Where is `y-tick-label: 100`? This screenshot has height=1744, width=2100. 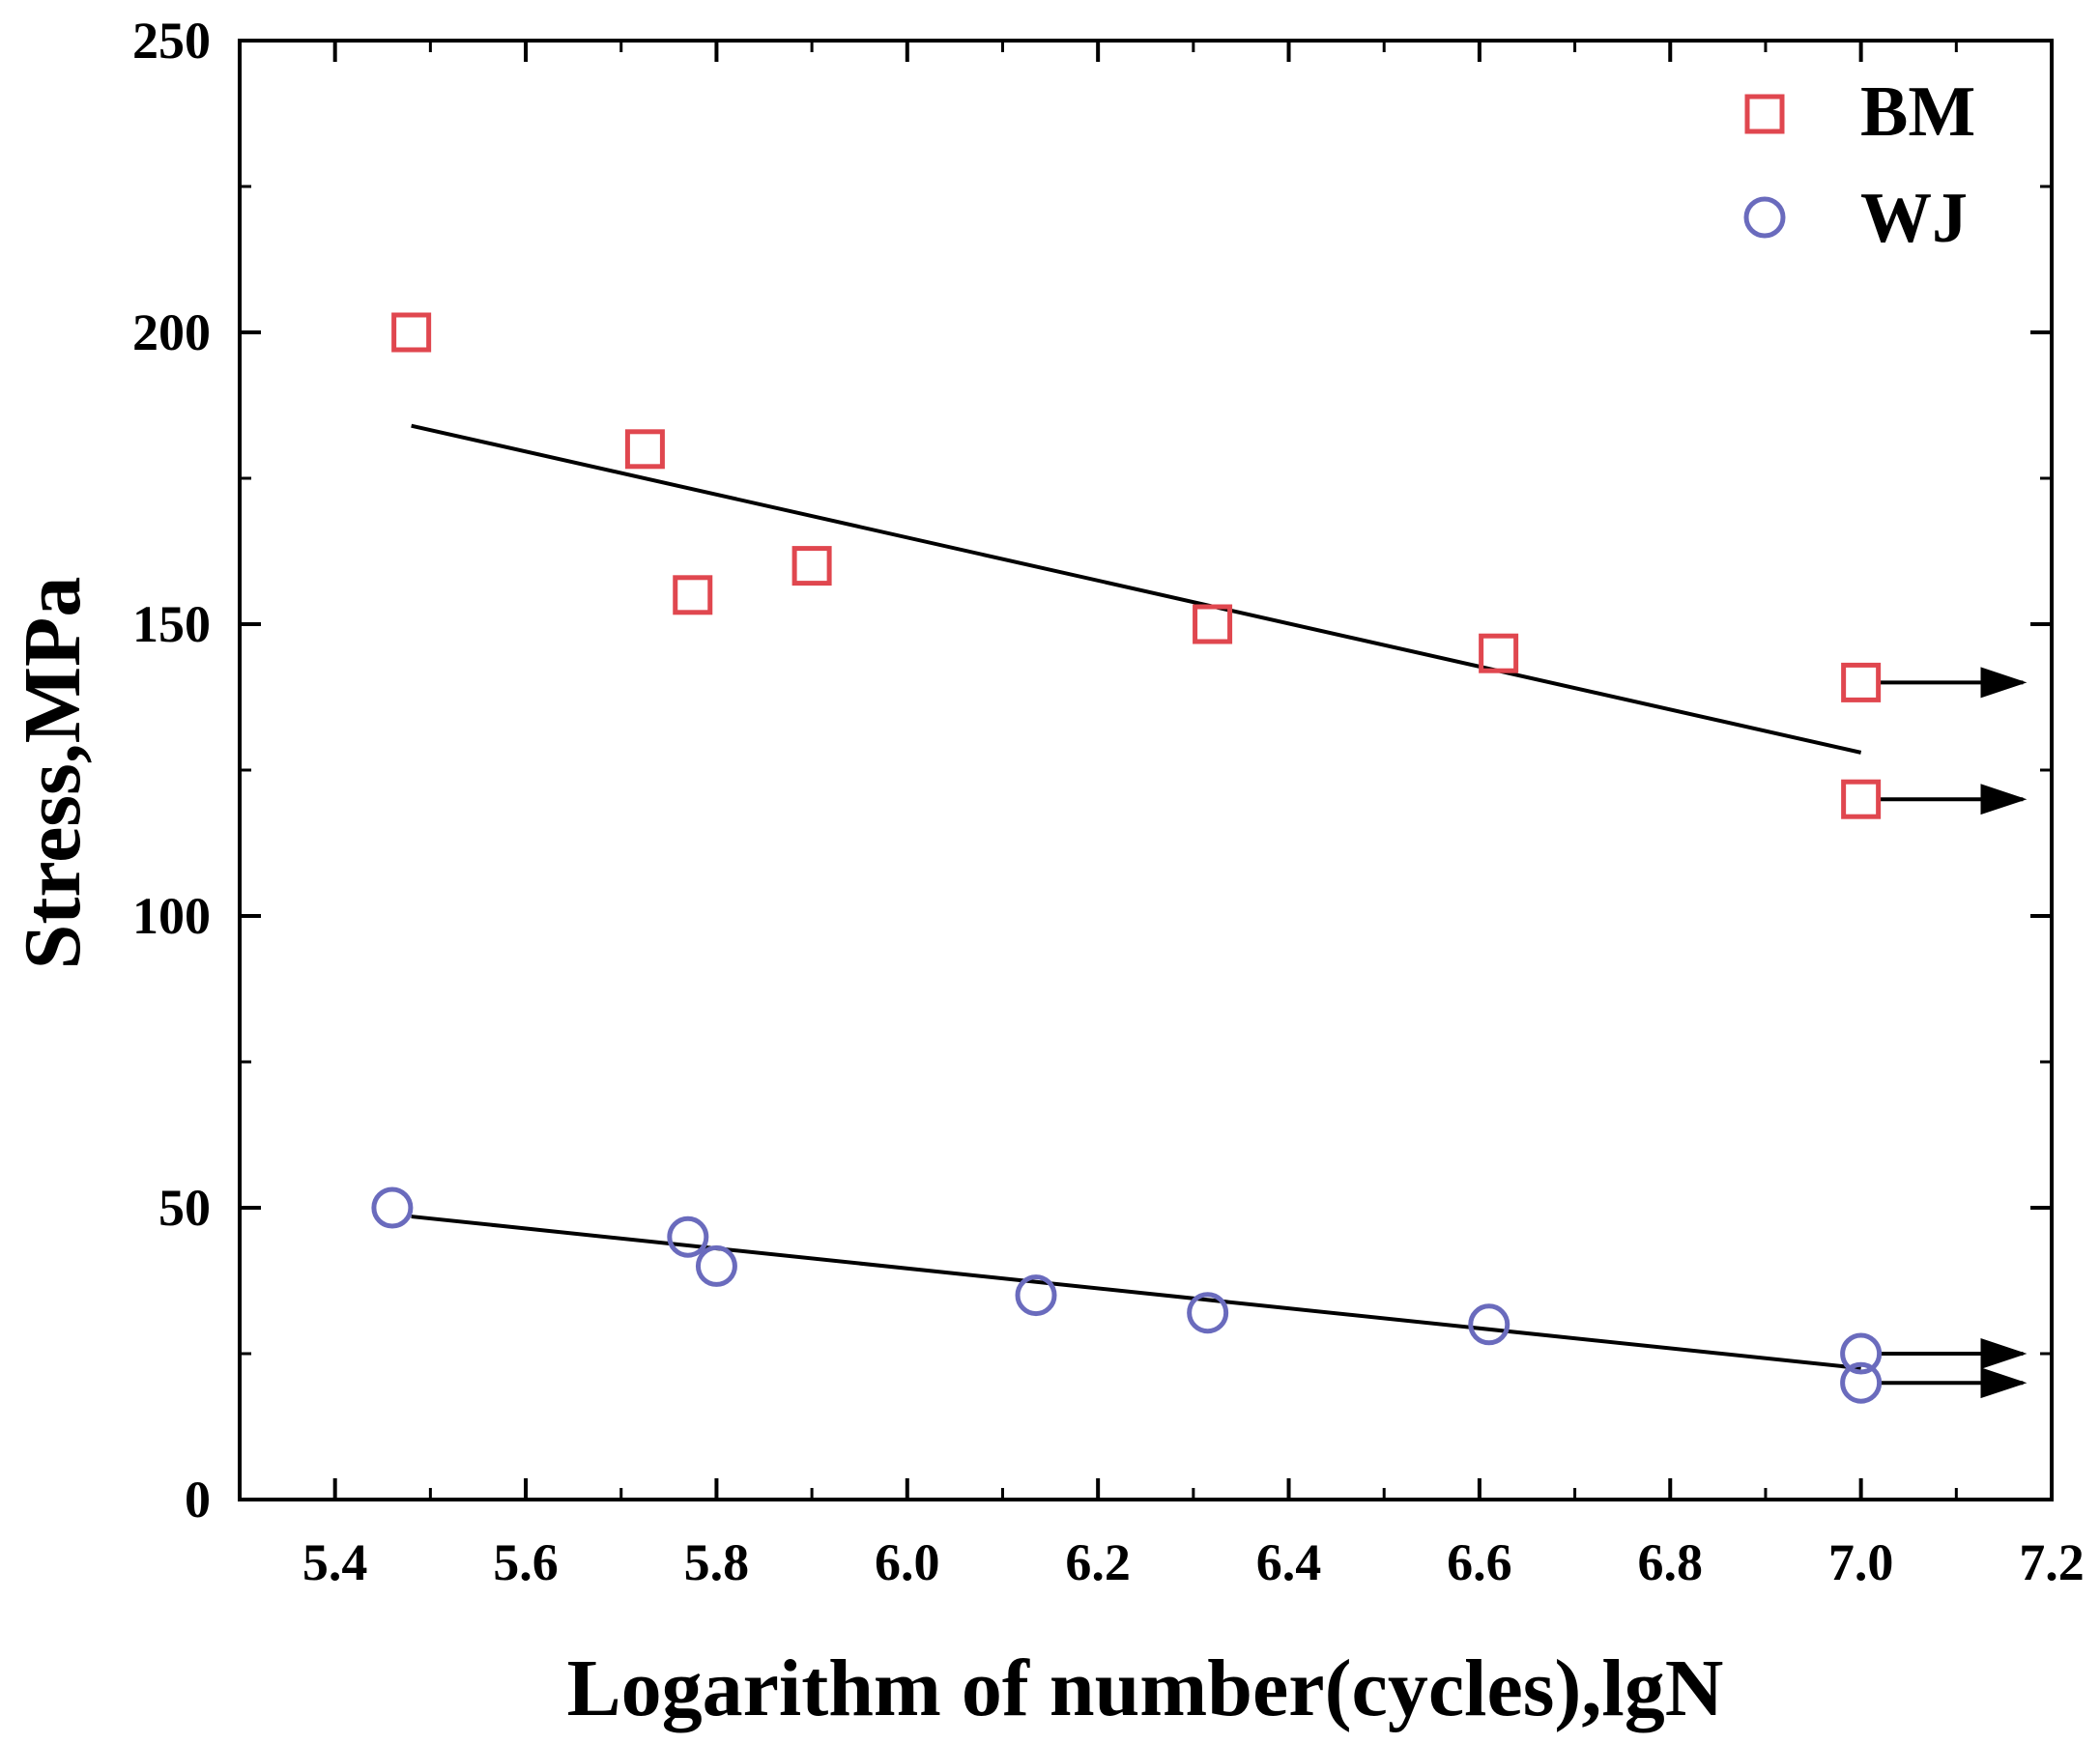 y-tick-label: 100 is located at coordinates (171, 916).